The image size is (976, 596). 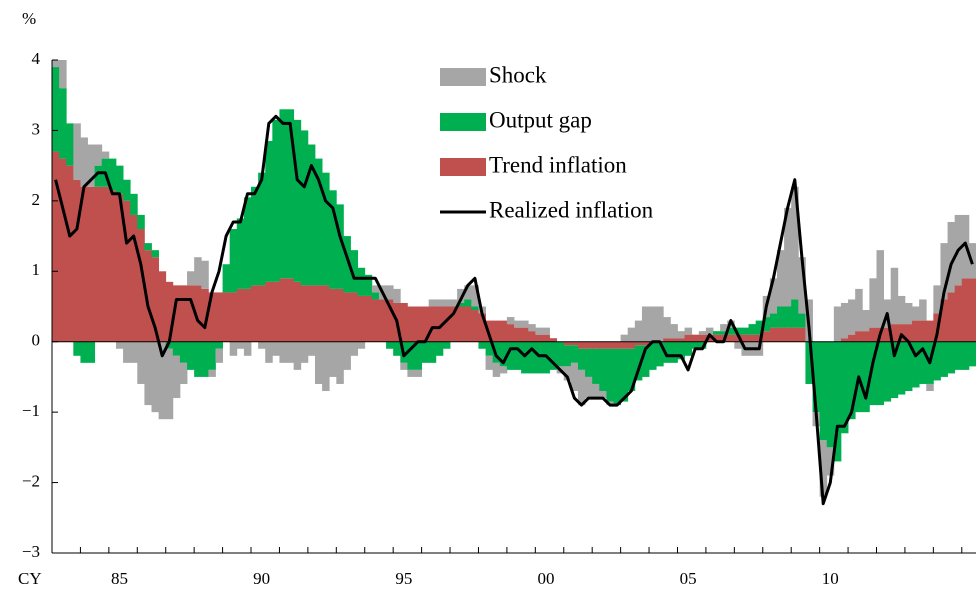 What do you see at coordinates (119, 578) in the screenshot?
I see `x-tick-label: 85` at bounding box center [119, 578].